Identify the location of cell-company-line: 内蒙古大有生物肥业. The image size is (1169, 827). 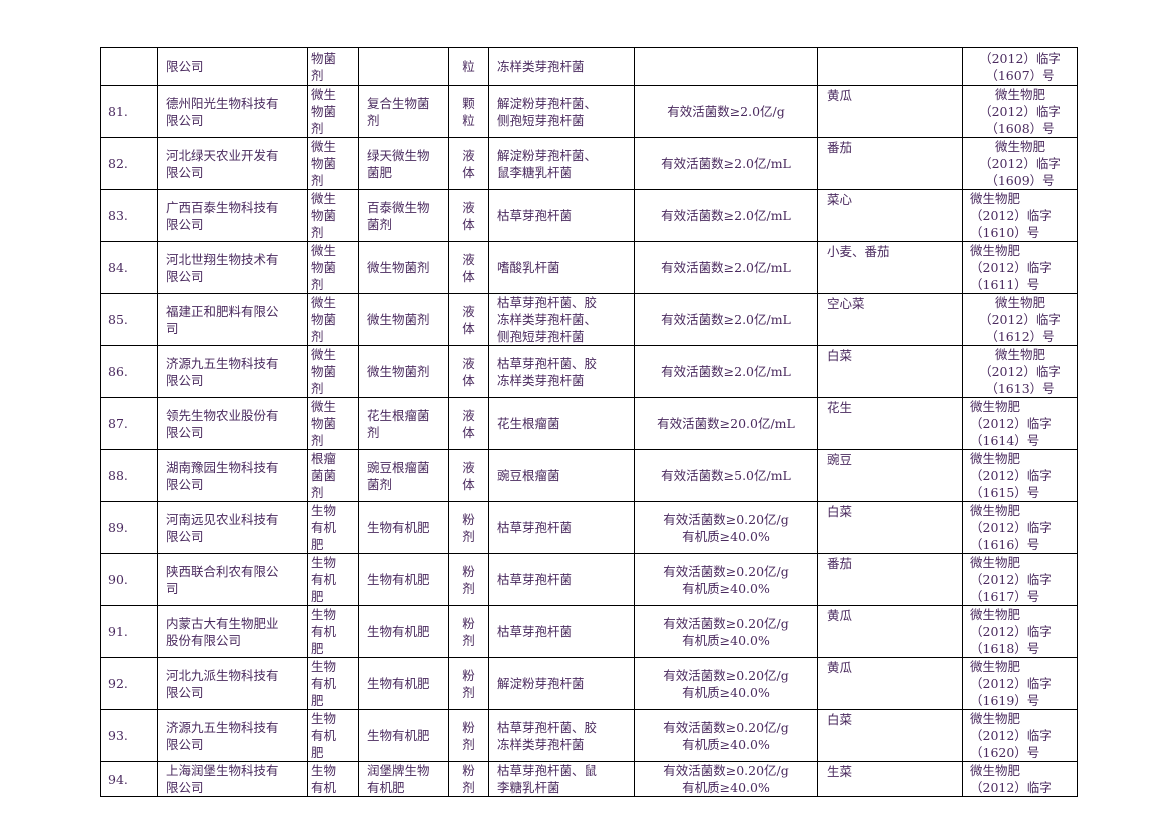
(222, 623).